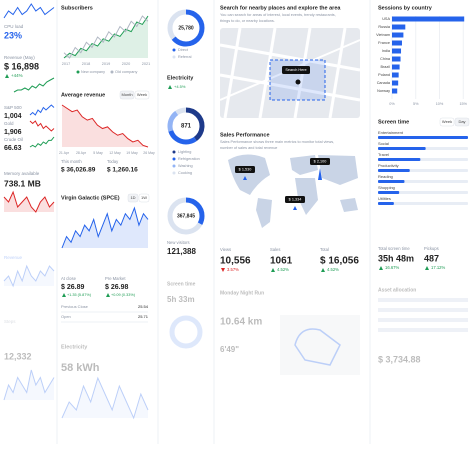 The image size is (474, 449). Describe the element at coordinates (386, 51) in the screenshot. I see `y-tick-label: India` at that location.